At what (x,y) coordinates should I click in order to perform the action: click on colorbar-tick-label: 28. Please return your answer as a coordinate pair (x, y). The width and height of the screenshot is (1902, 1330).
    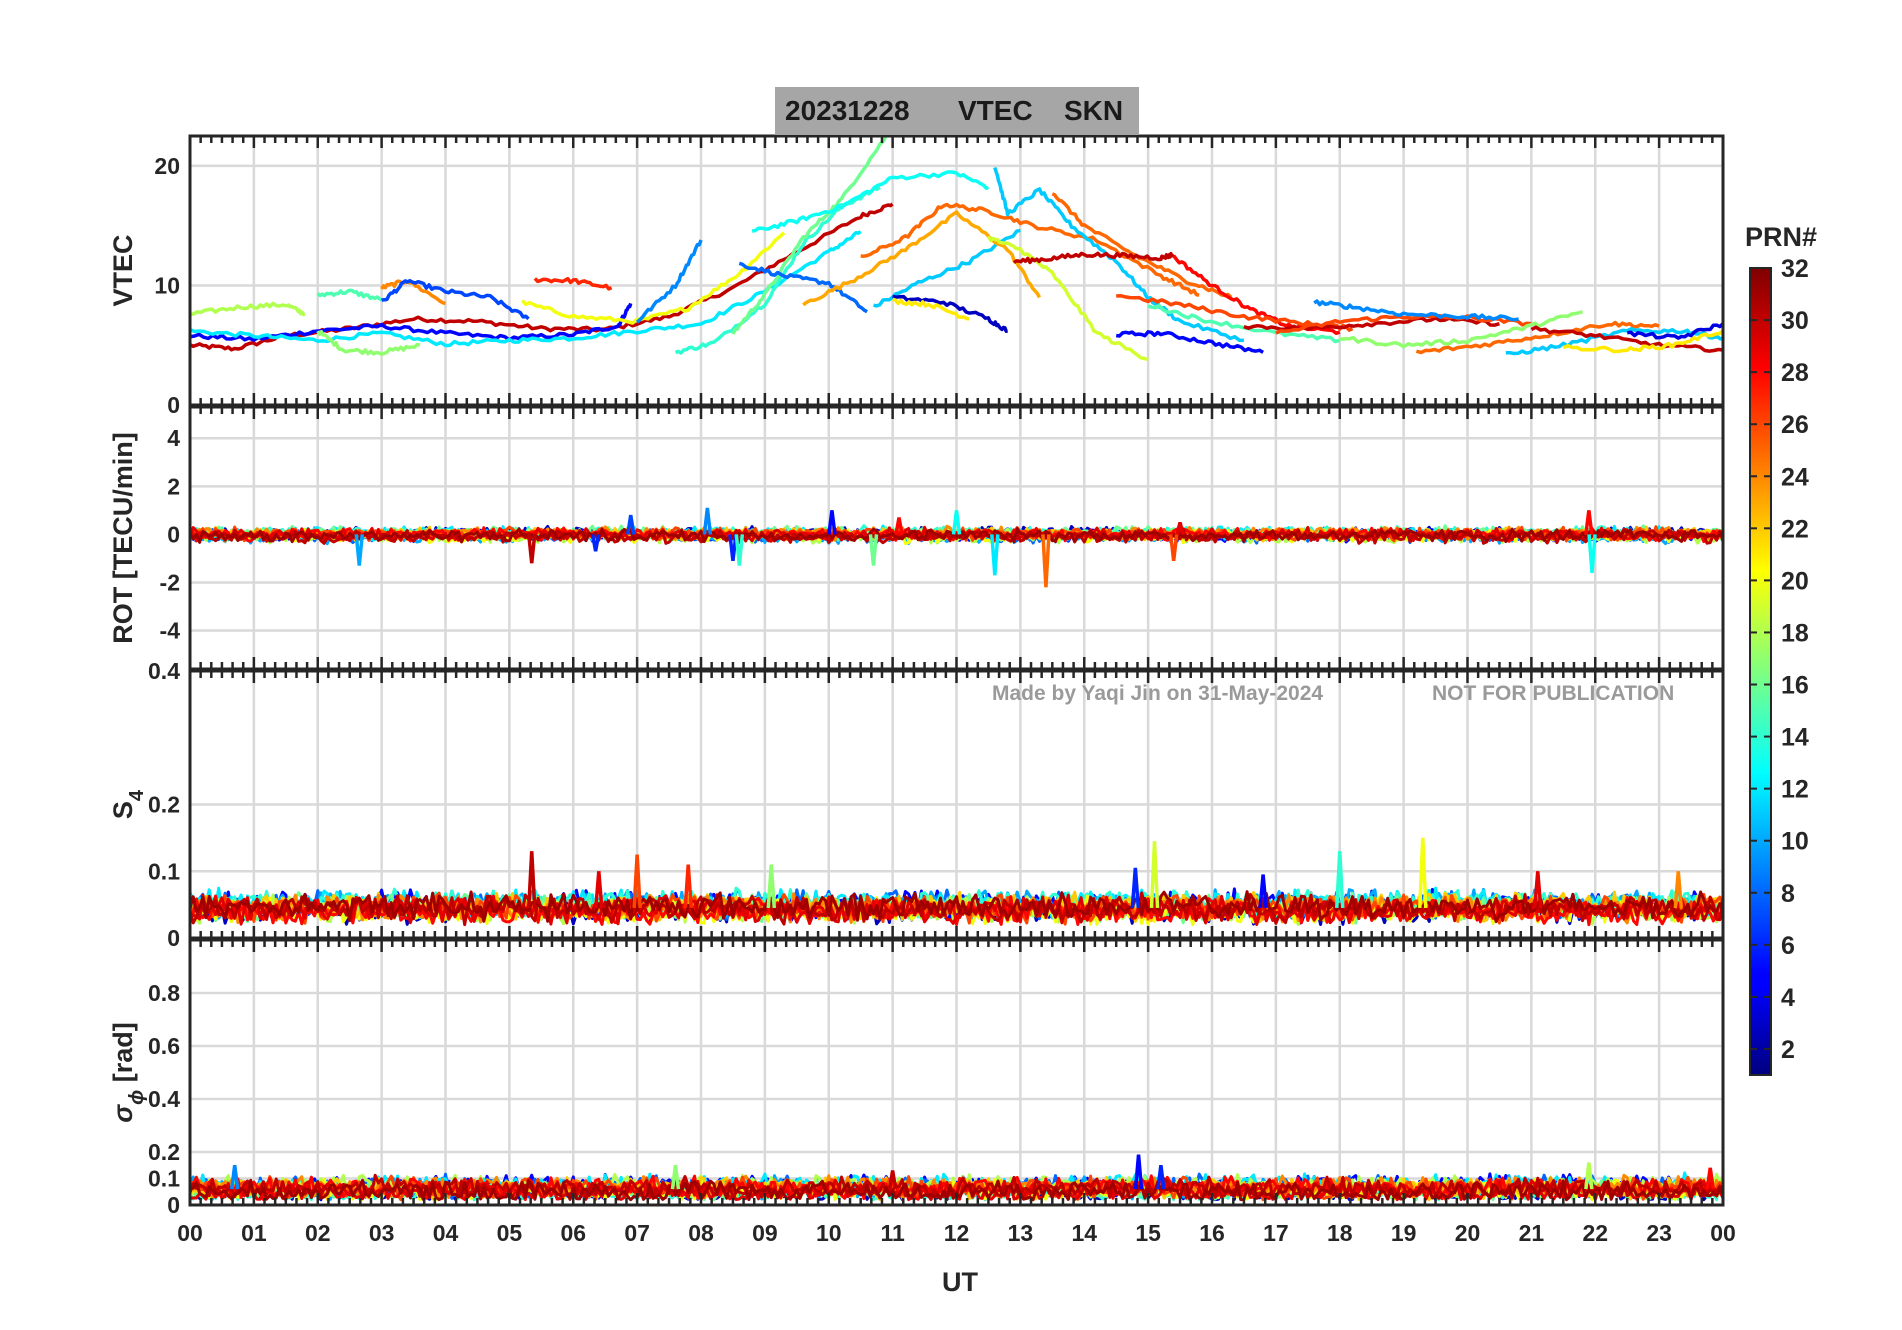
    Looking at the image, I should click on (1795, 373).